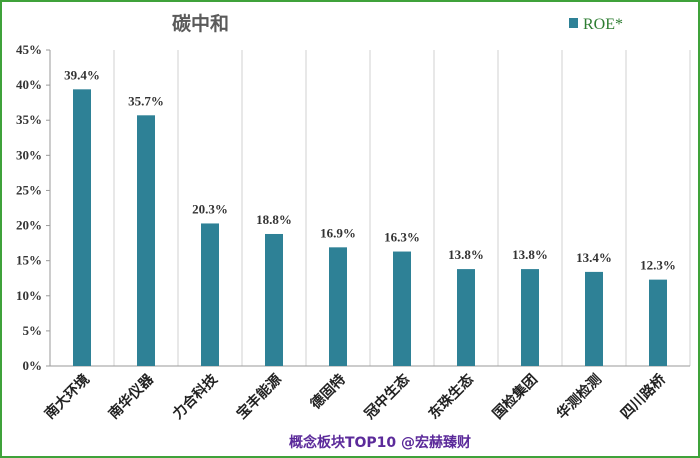 The image size is (700, 458). What do you see at coordinates (515, 397) in the screenshot?
I see `x-tick-label: 国检集团` at bounding box center [515, 397].